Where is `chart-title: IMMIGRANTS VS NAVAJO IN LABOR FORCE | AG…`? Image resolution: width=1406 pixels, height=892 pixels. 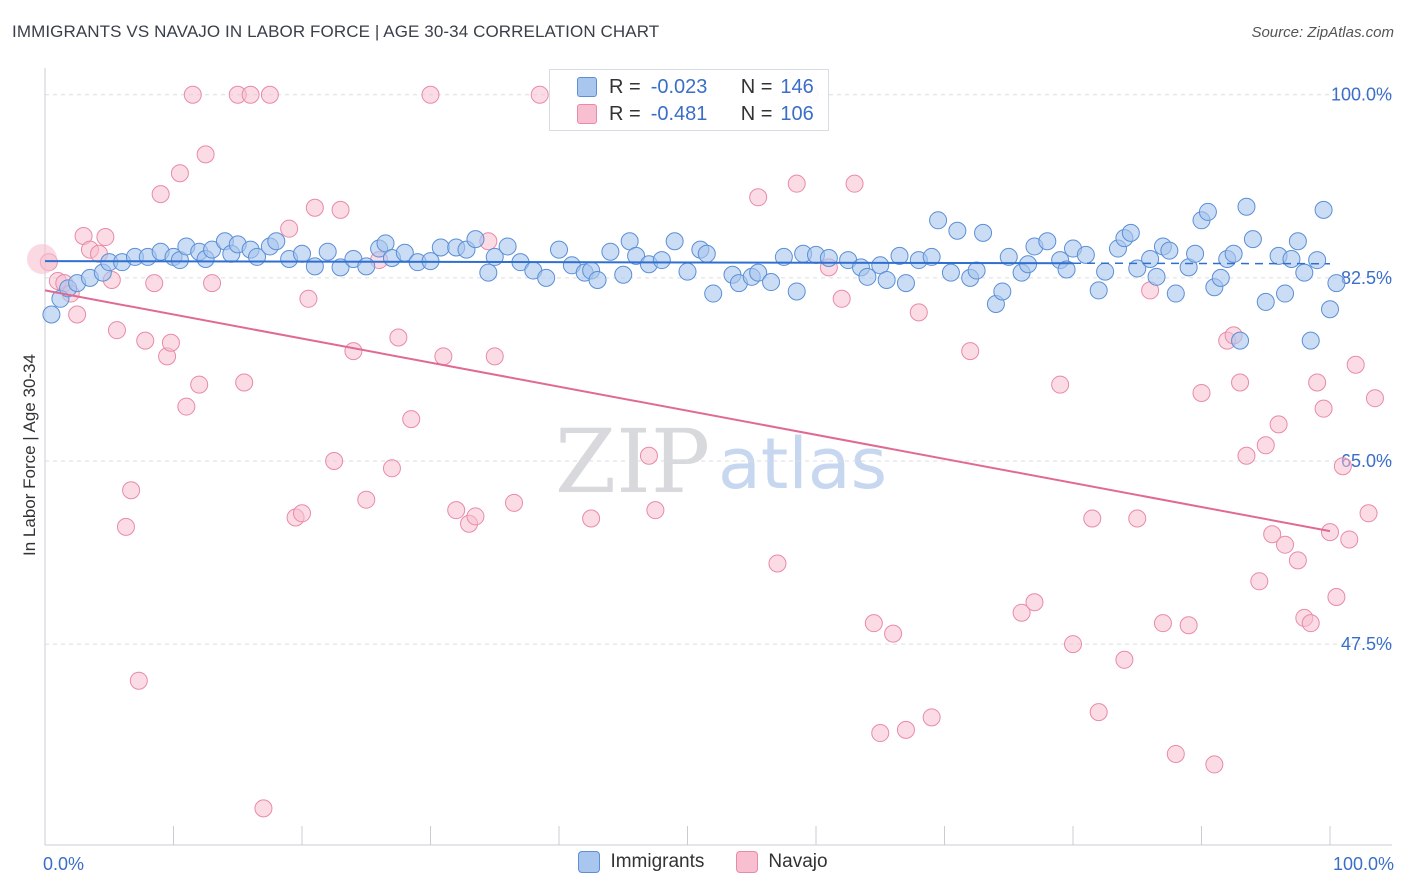 chart-title: IMMIGRANTS VS NAVAJO IN LABOR FORCE | AG… is located at coordinates (336, 31).